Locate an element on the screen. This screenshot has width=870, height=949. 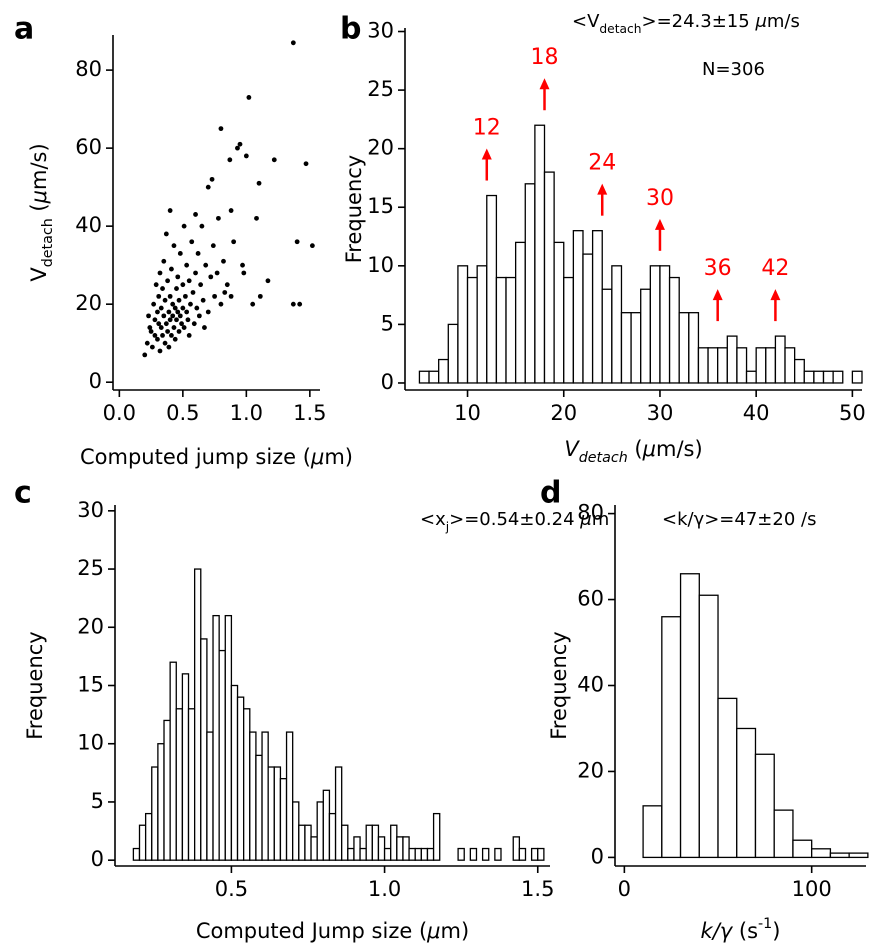
x-axis-label-part: μ is located at coordinates (649, 449).